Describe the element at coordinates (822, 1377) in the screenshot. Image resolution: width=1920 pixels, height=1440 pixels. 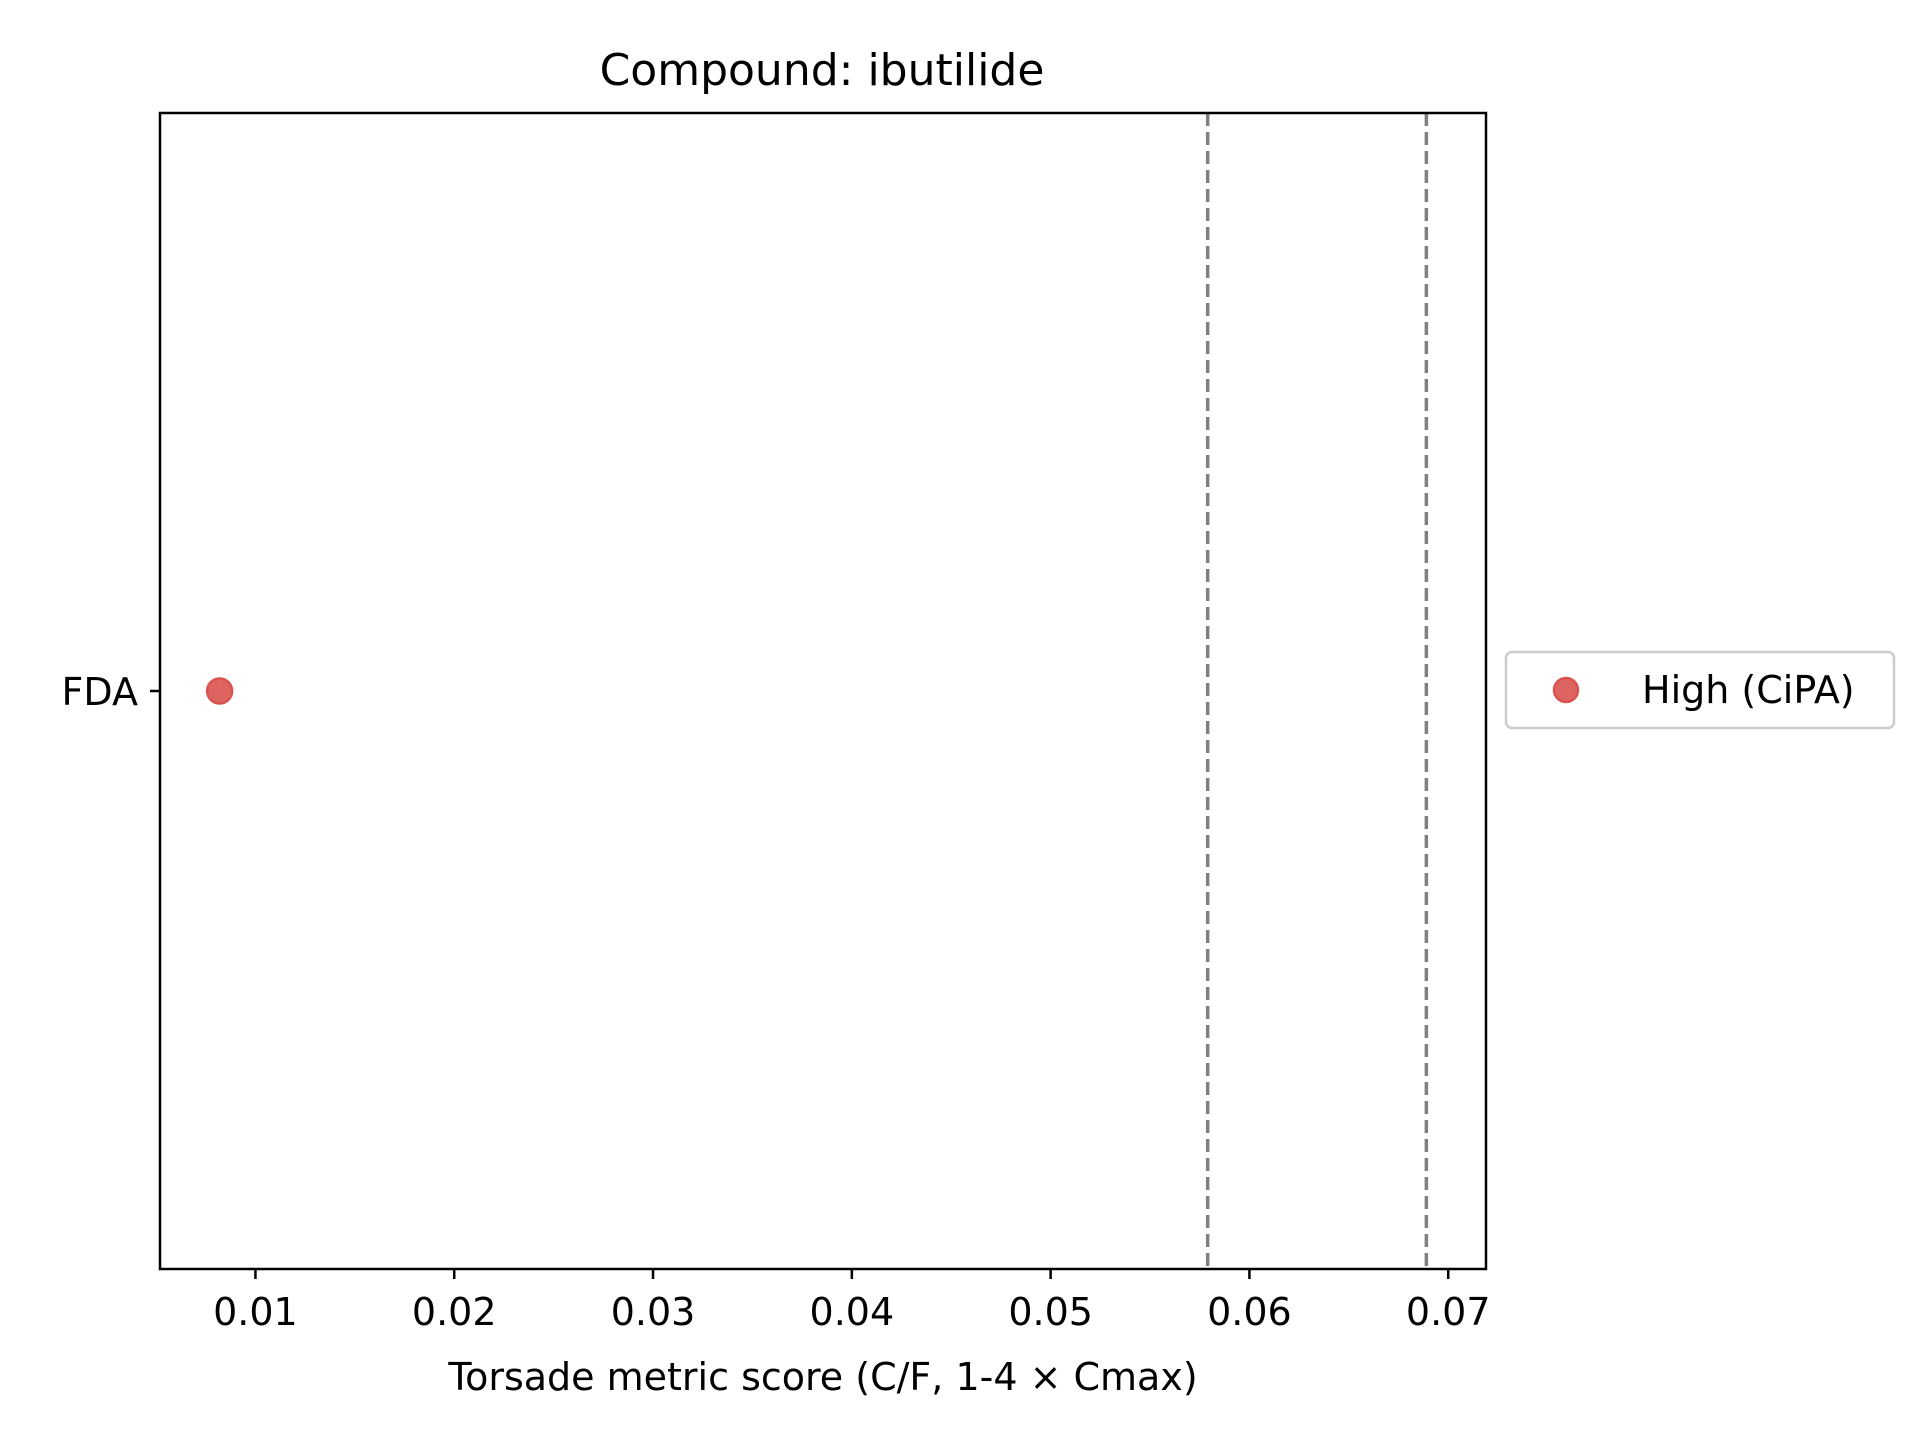
I see `x-axis-label: Torsade metric score (C/F, 1-4 × Cmax)` at that location.